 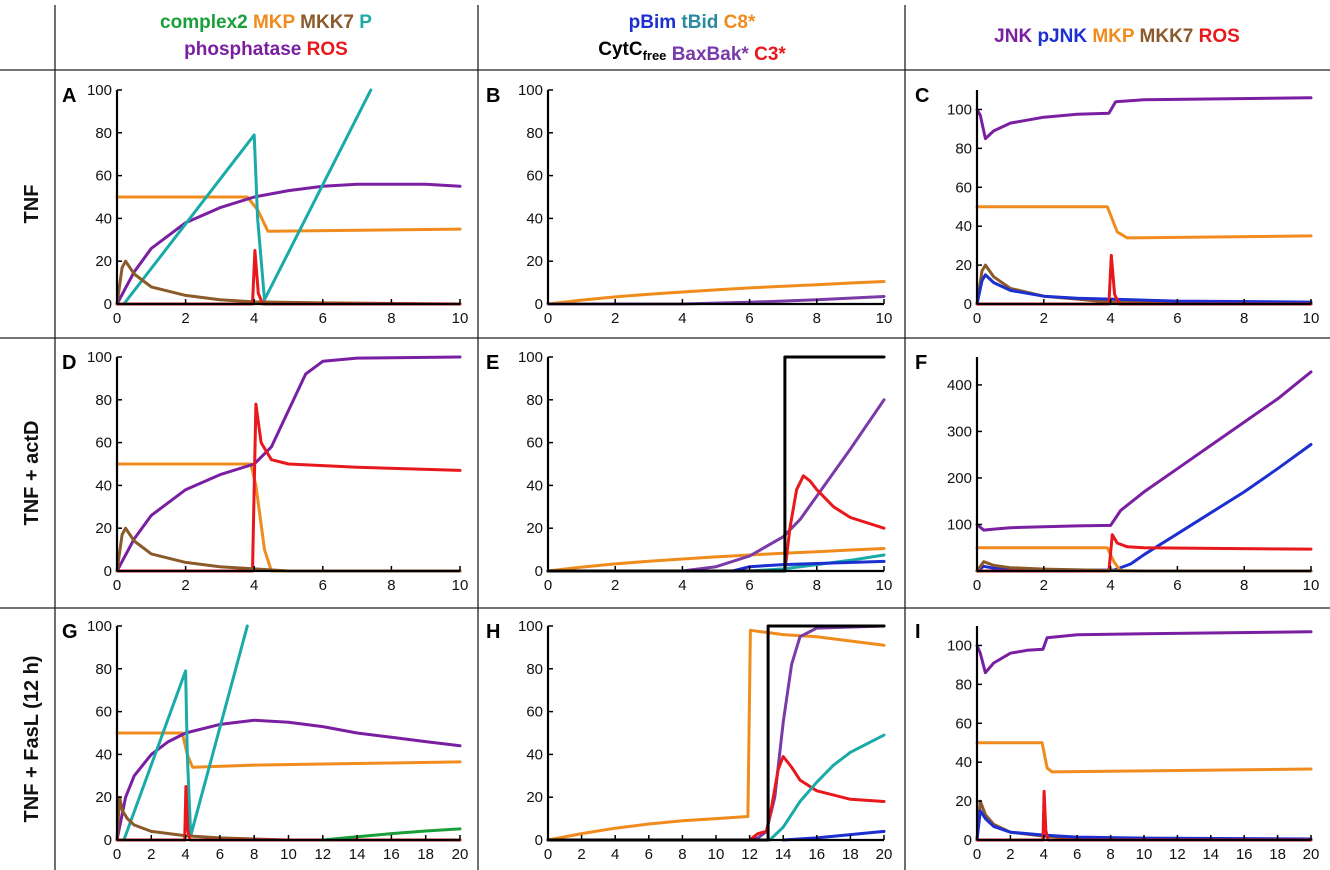 I want to click on panel-letter: C, so click(x=922, y=96).